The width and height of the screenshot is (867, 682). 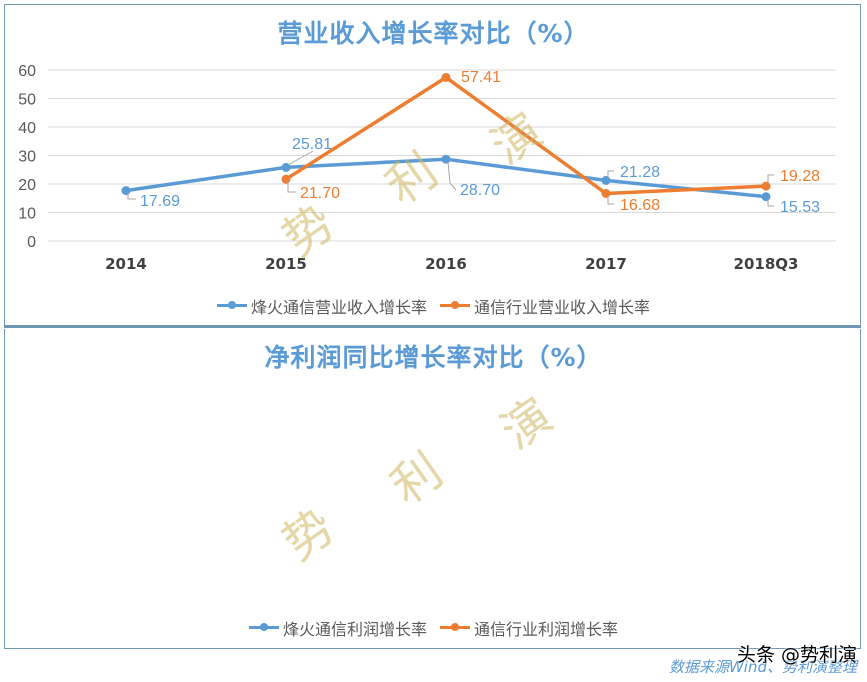 I want to click on data-label: 17.69, so click(x=160, y=201).